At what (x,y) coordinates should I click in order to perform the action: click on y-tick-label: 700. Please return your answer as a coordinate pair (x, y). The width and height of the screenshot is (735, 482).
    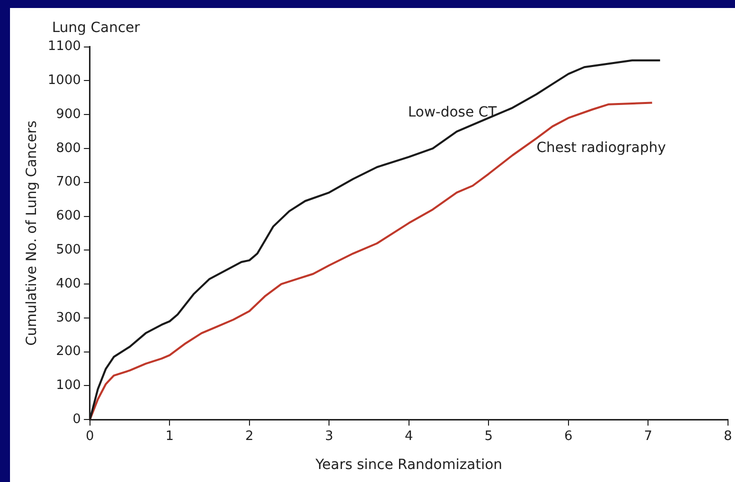
    Looking at the image, I should click on (68, 182).